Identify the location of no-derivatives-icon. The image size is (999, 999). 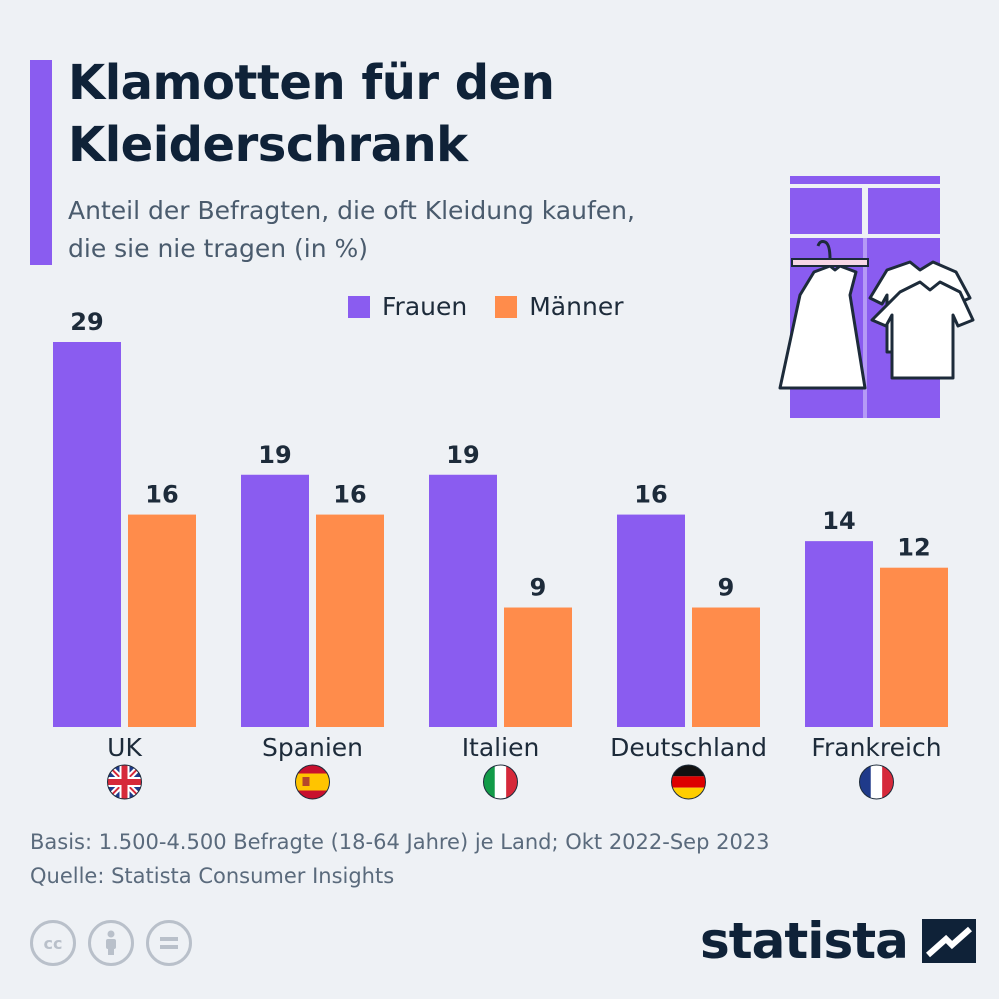
(169, 943).